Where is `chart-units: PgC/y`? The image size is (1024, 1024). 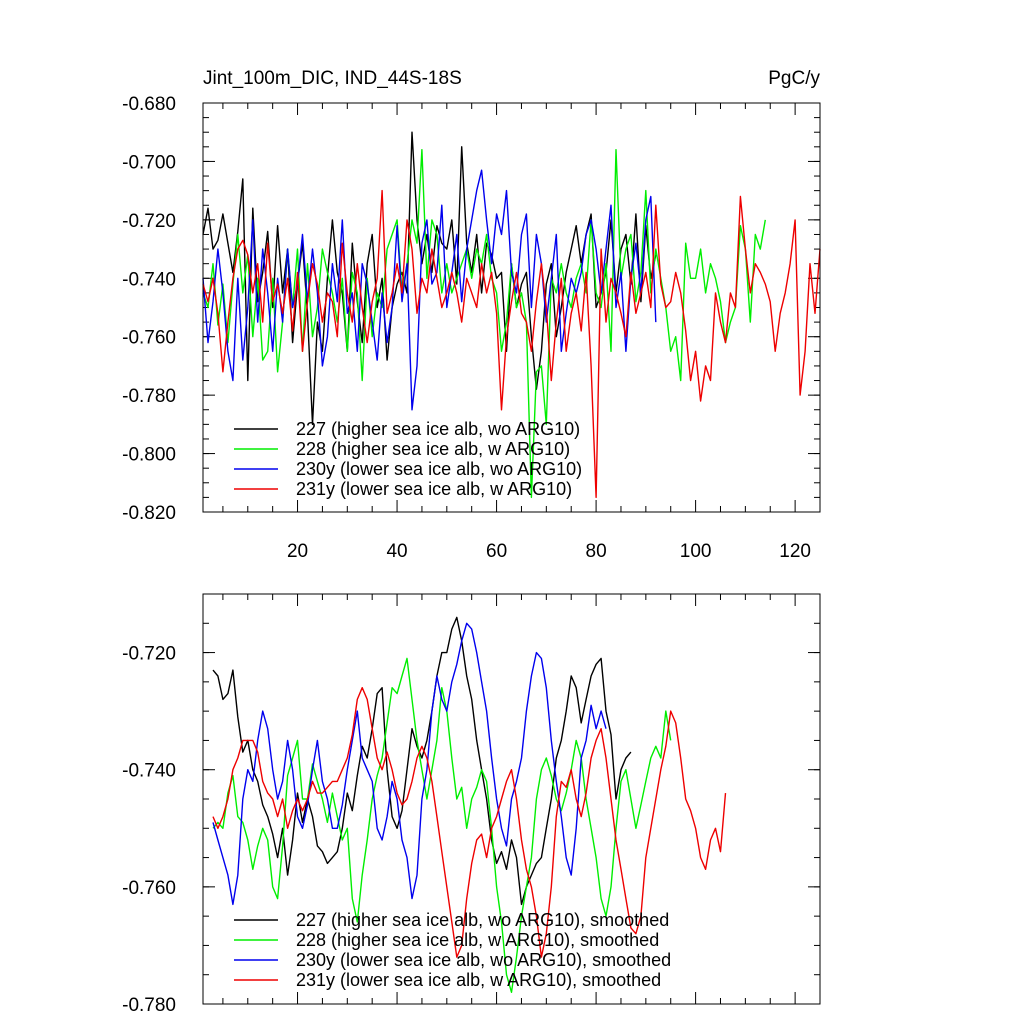 chart-units: PgC/y is located at coordinates (794, 78).